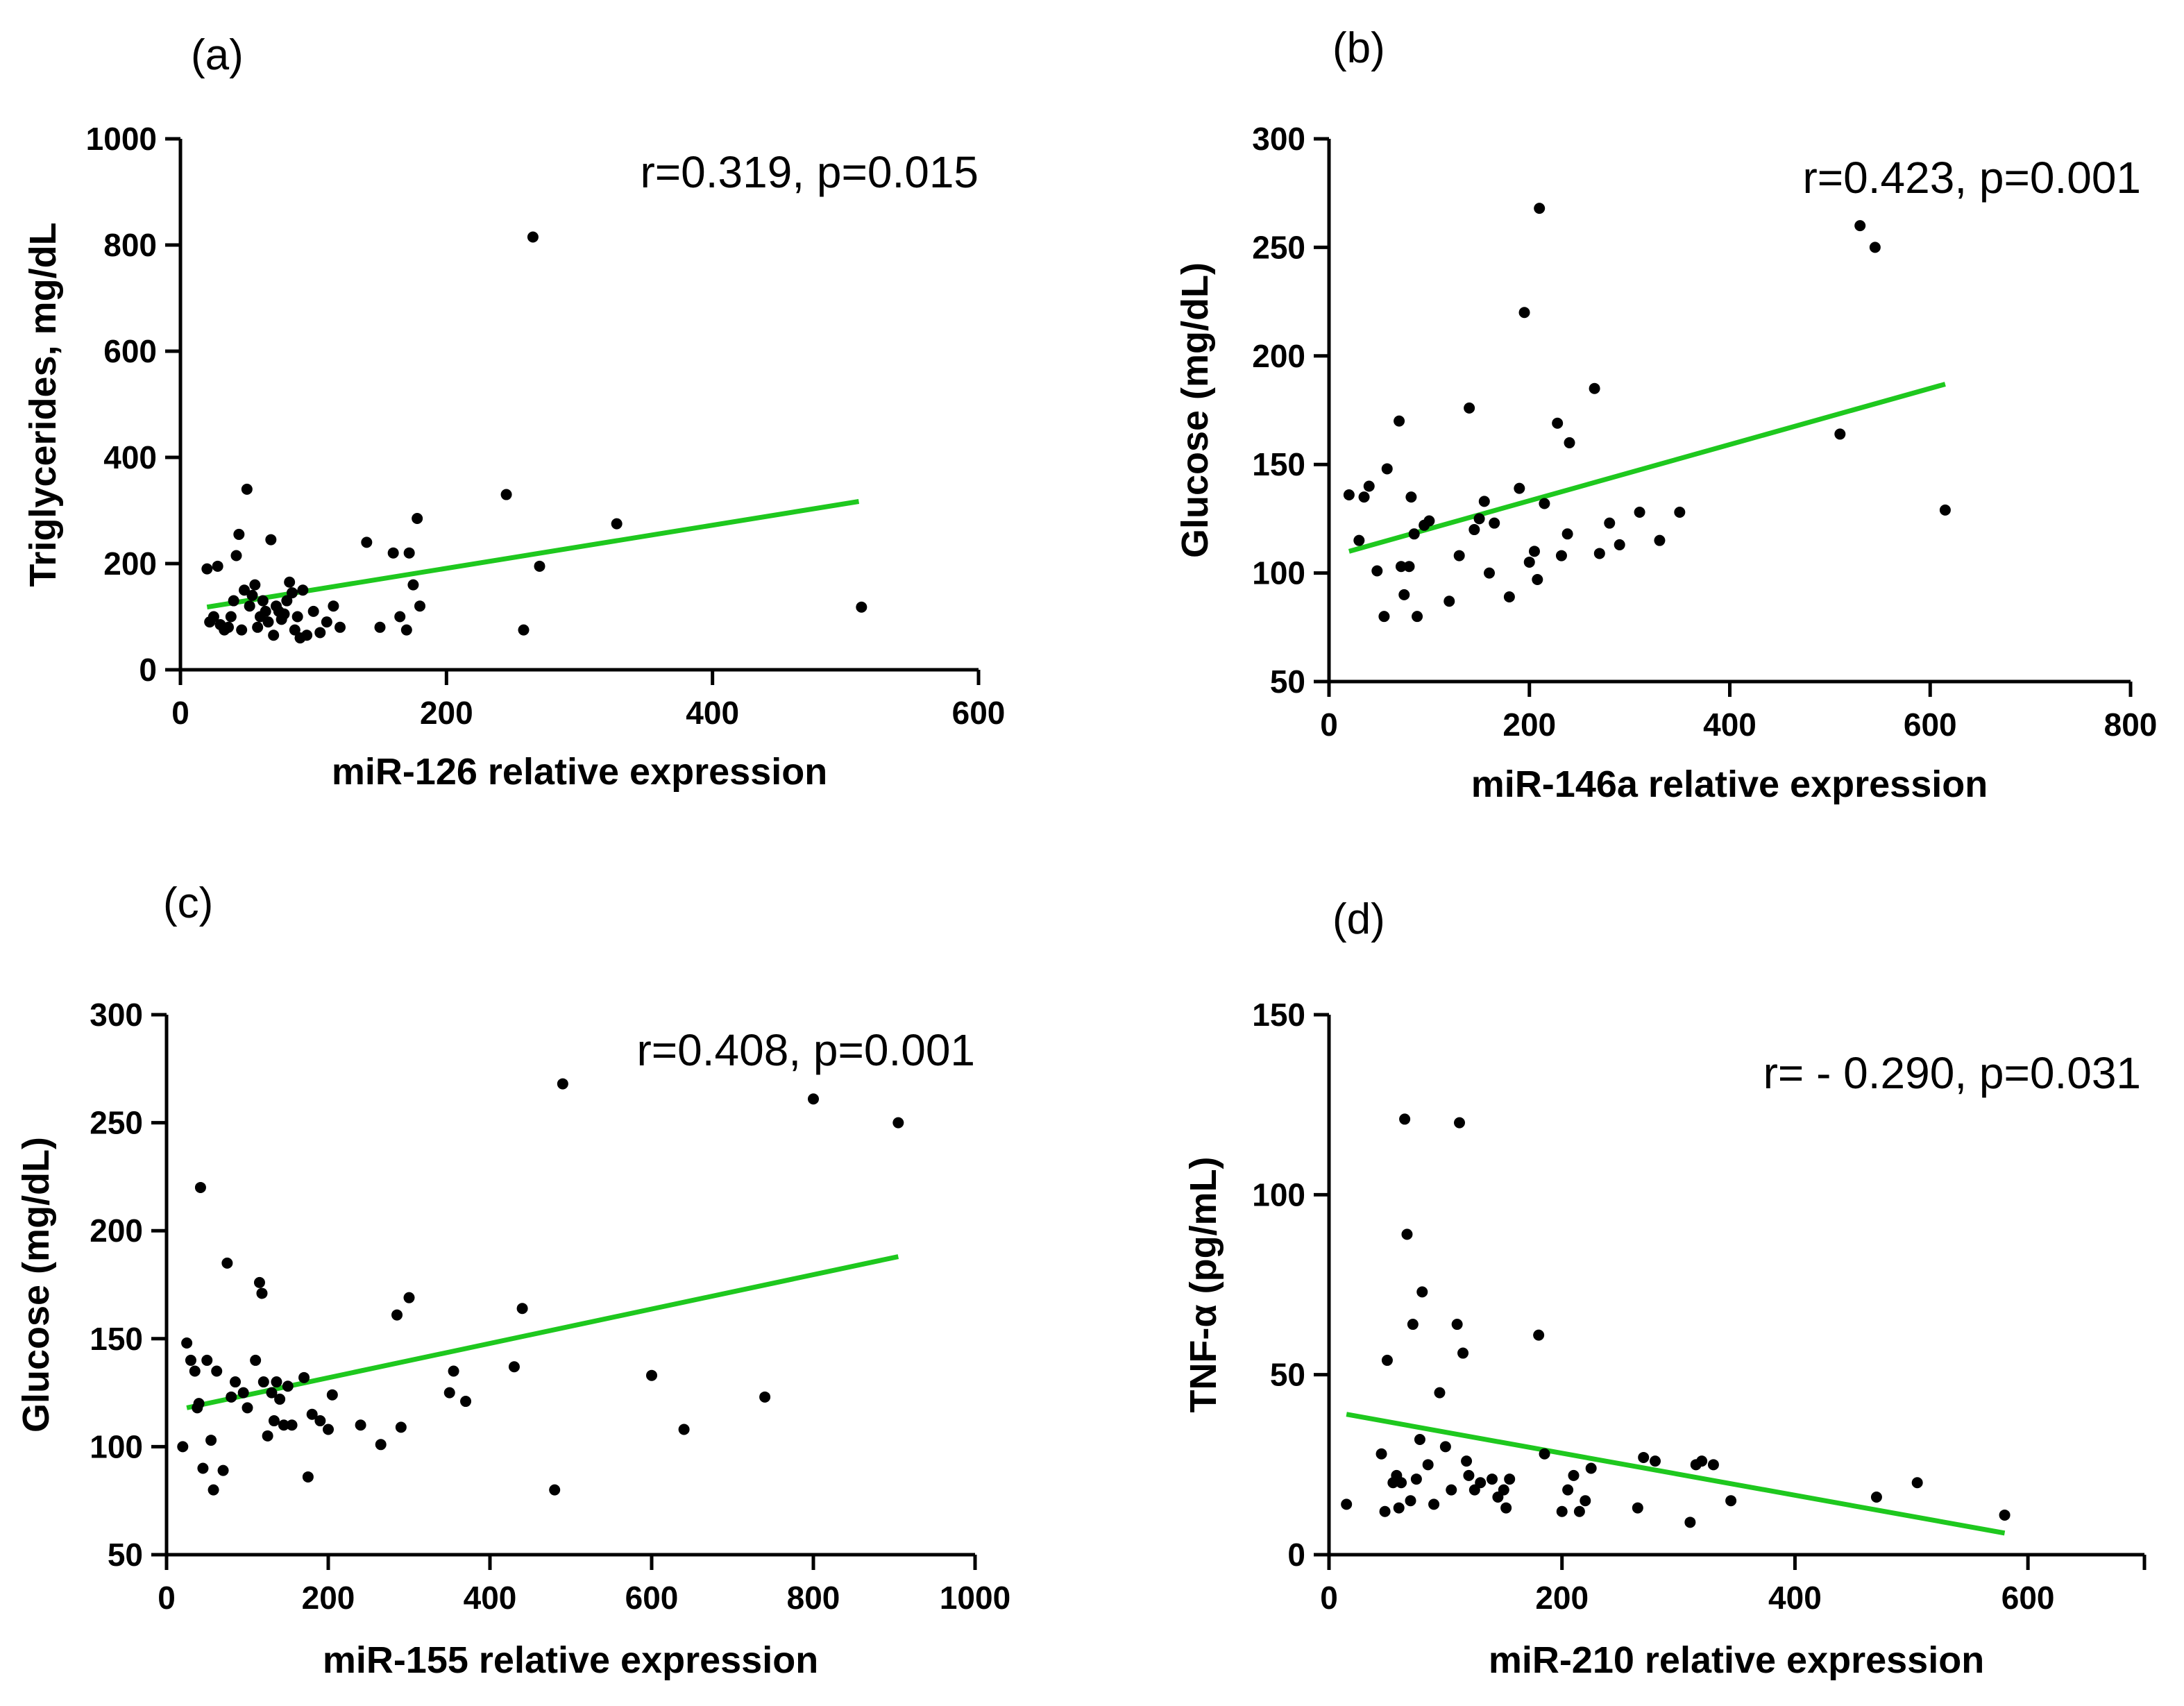 Image resolution: width=2184 pixels, height=1706 pixels. Describe the element at coordinates (1358, 48) in the screenshot. I see `panel-label: (b)` at that location.